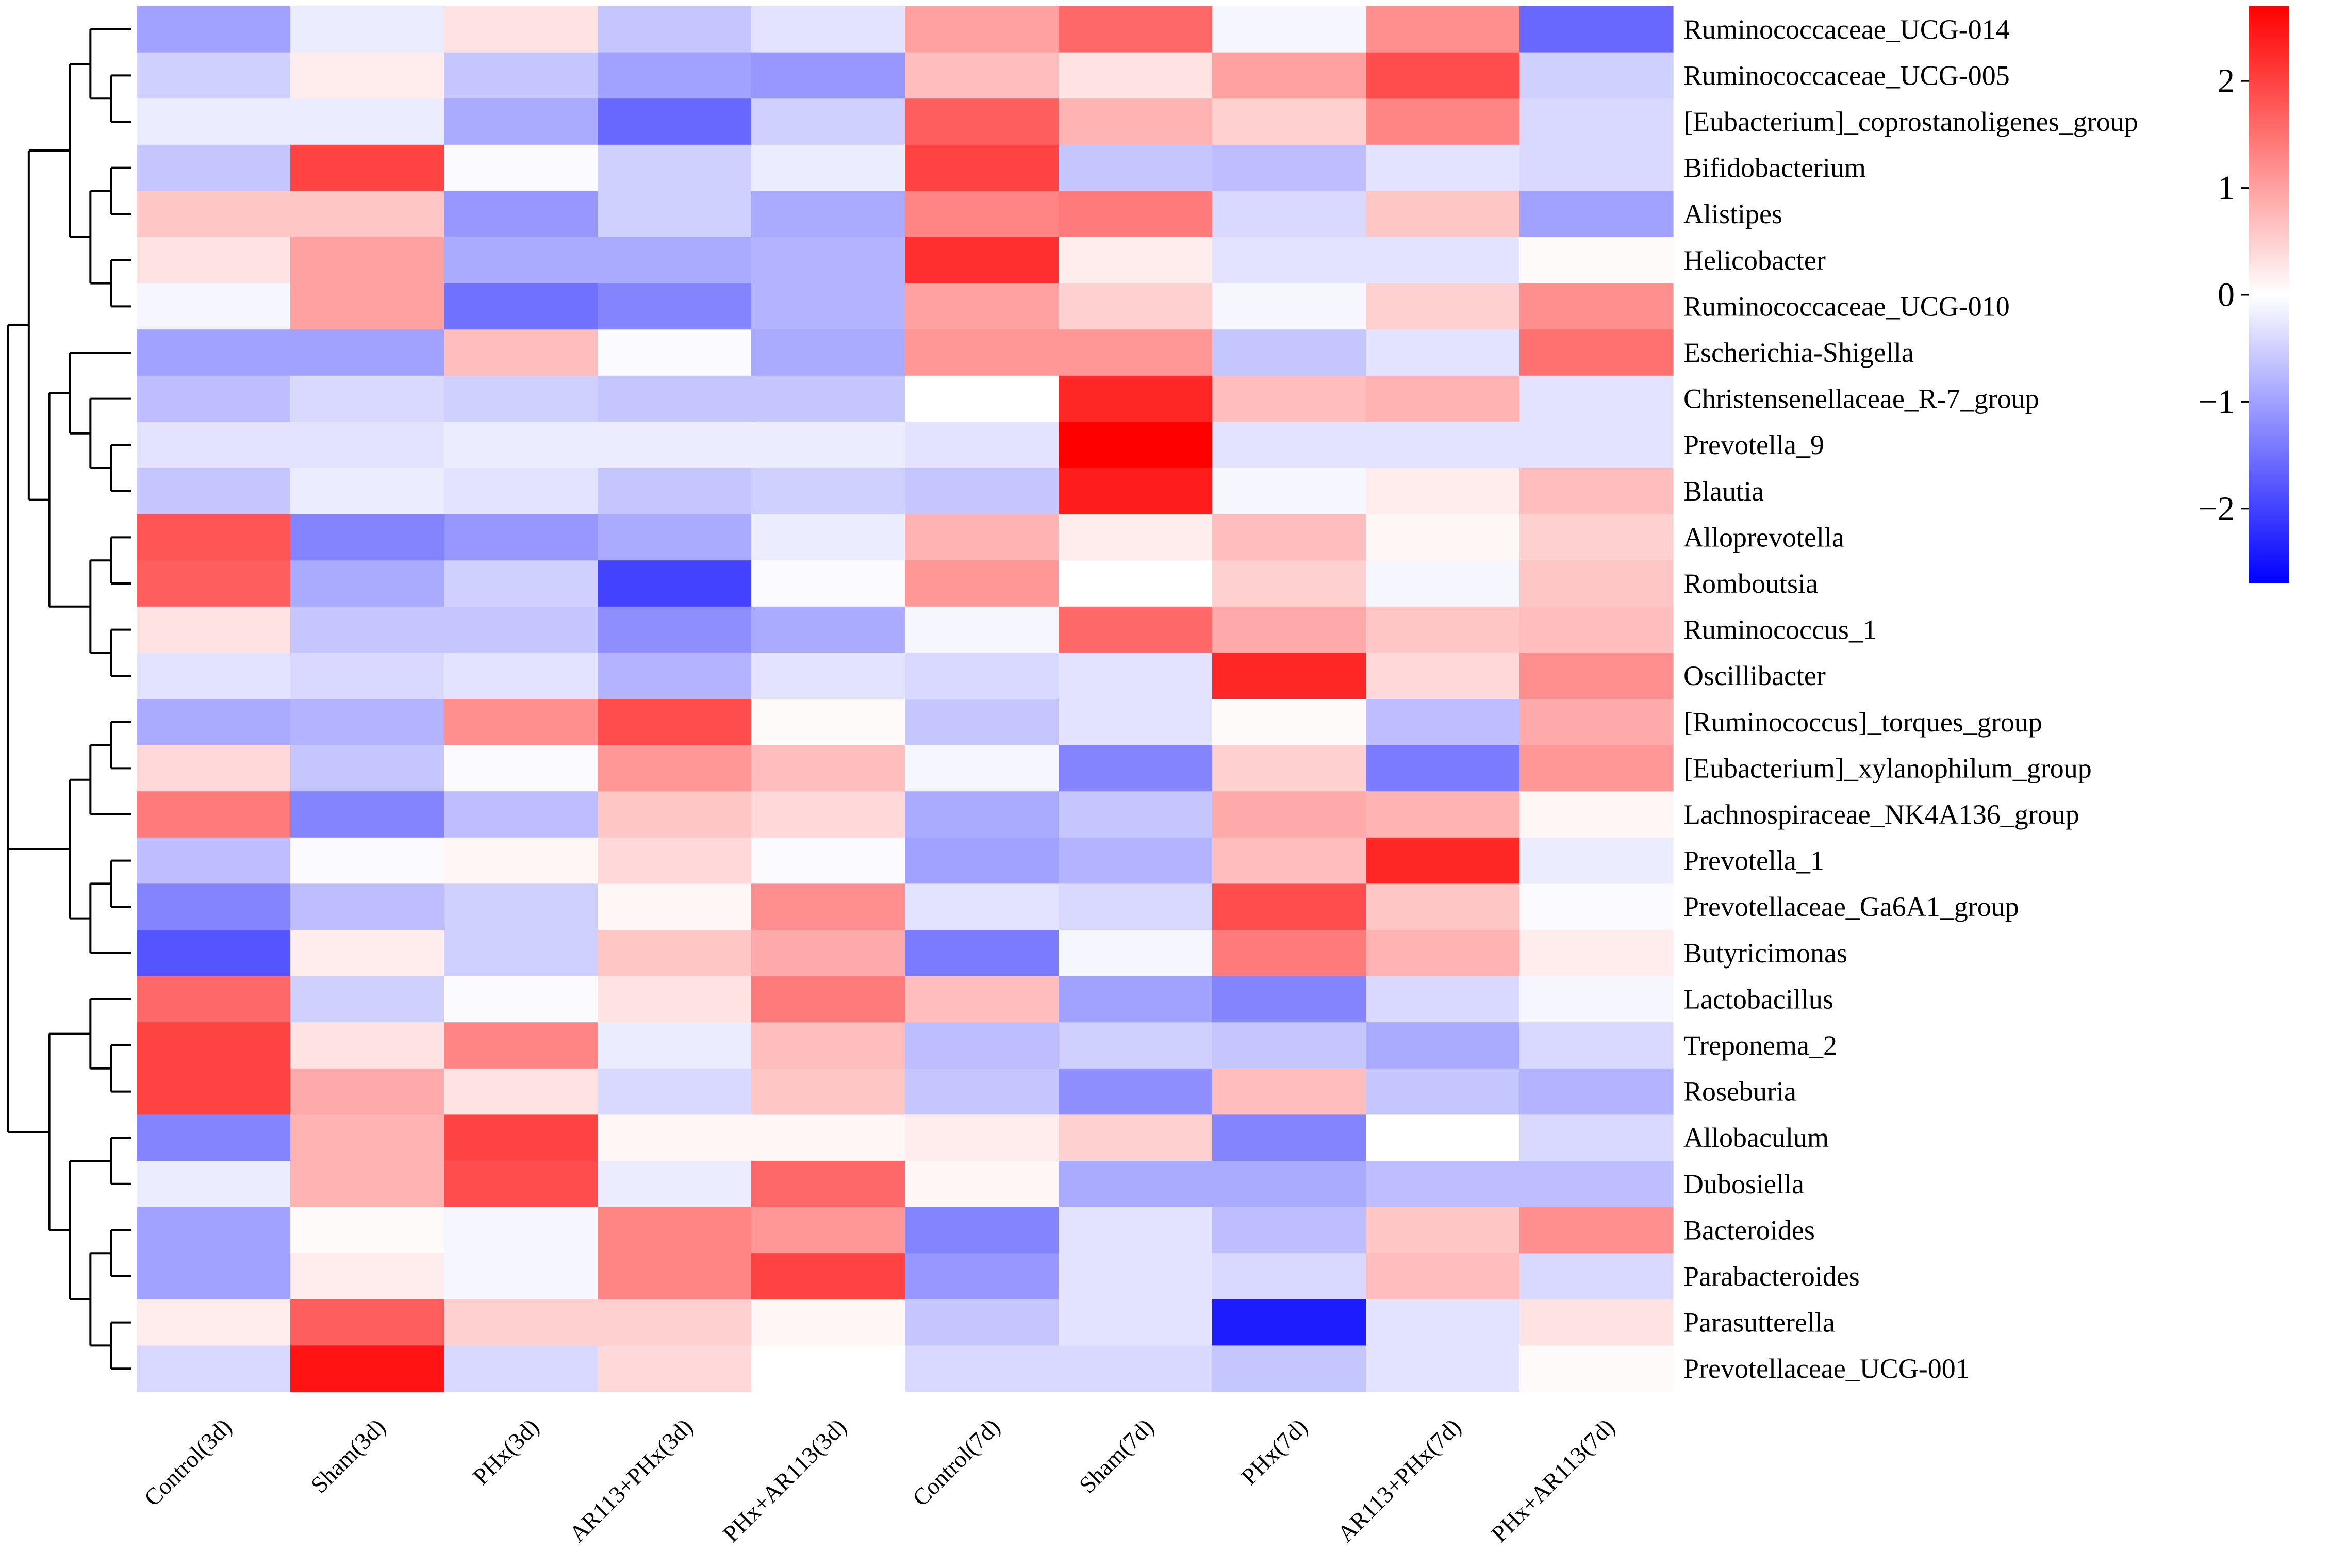  What do you see at coordinates (1749, 1229) in the screenshot?
I see `row-label: Bacteroides` at bounding box center [1749, 1229].